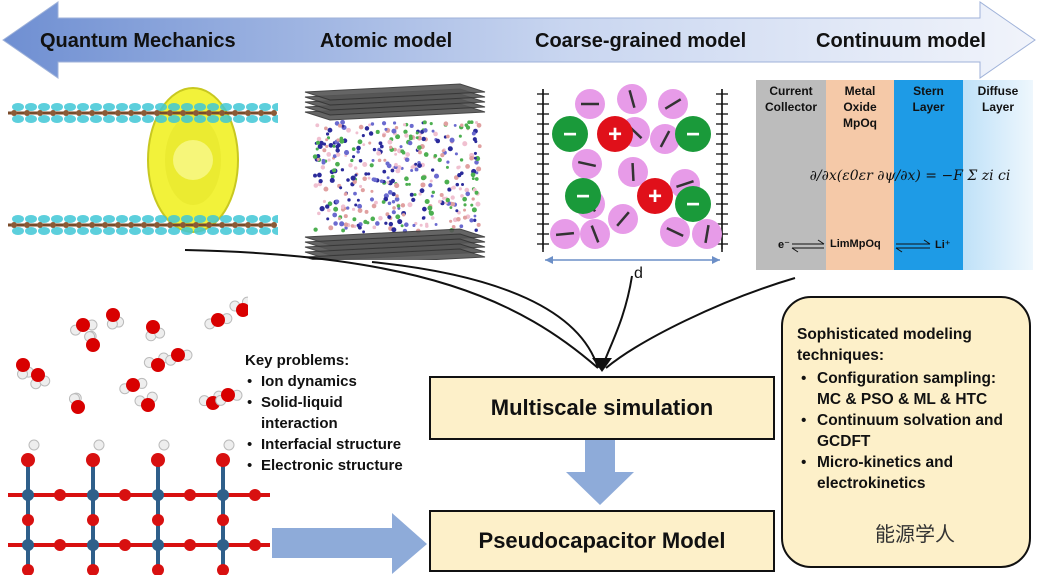 The width and height of the screenshot is (1038, 575). What do you see at coordinates (884, 345) in the screenshot?
I see `techniques-title: Sophisticated modeling techniques:` at bounding box center [884, 345].